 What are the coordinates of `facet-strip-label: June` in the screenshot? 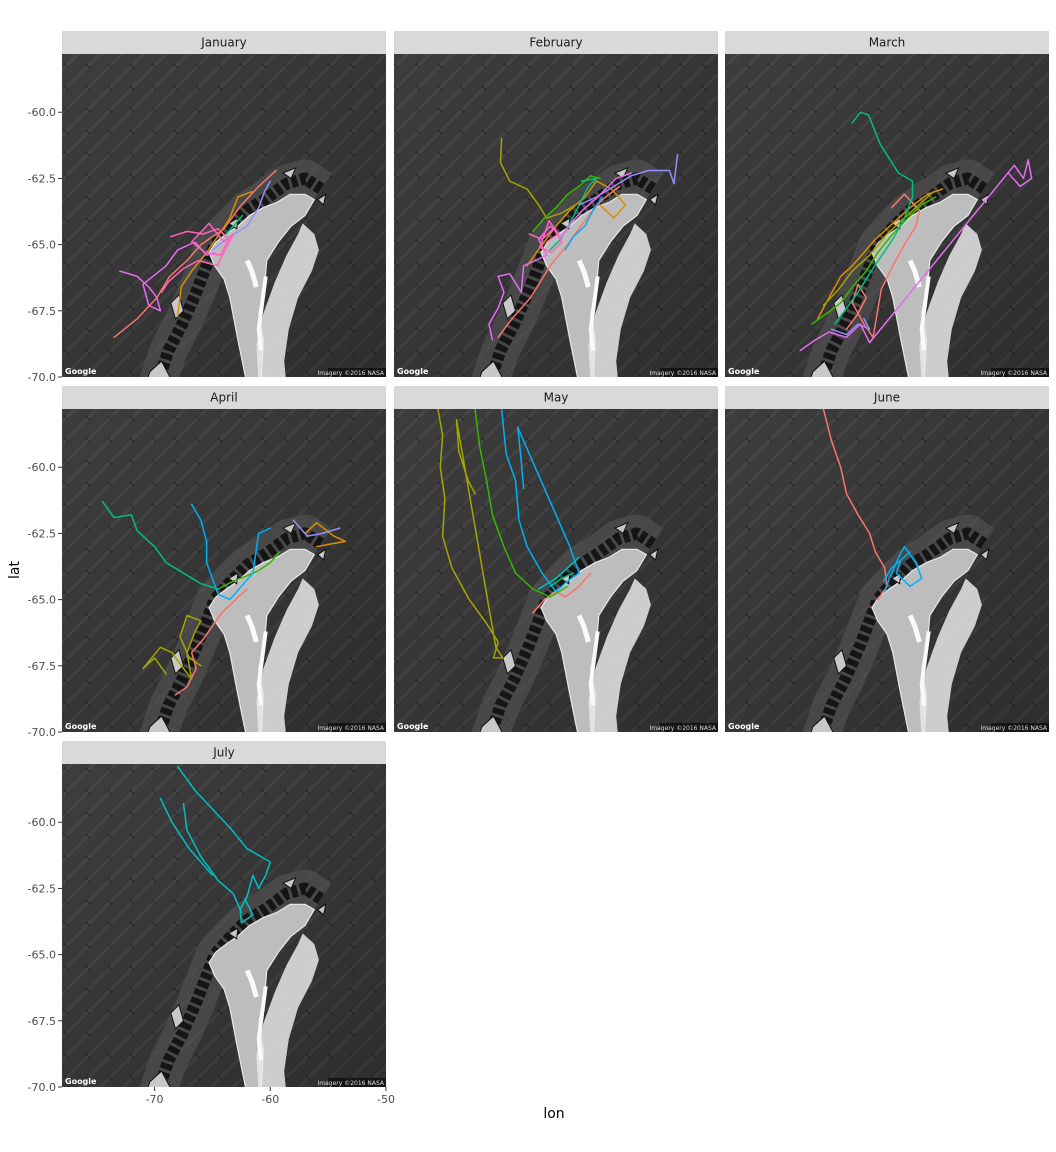 It's located at (886, 398).